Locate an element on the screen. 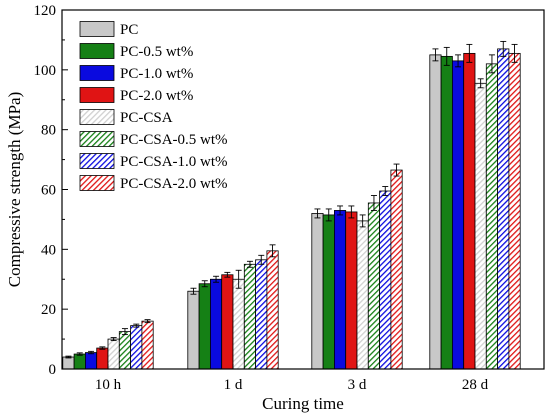  bar-pc-csa-0-5-wt-3-d is located at coordinates (373, 286).